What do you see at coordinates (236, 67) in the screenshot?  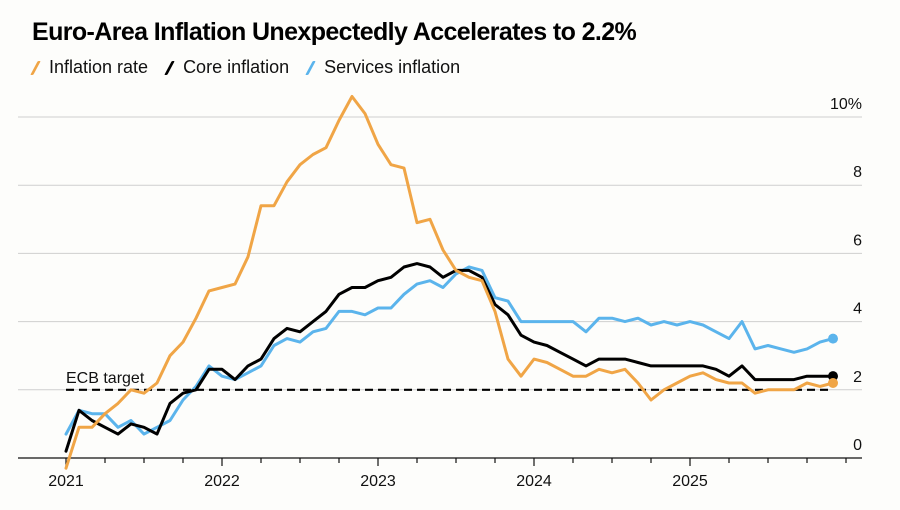 I see `legend-label-core-inflation: Core inflation` at bounding box center [236, 67].